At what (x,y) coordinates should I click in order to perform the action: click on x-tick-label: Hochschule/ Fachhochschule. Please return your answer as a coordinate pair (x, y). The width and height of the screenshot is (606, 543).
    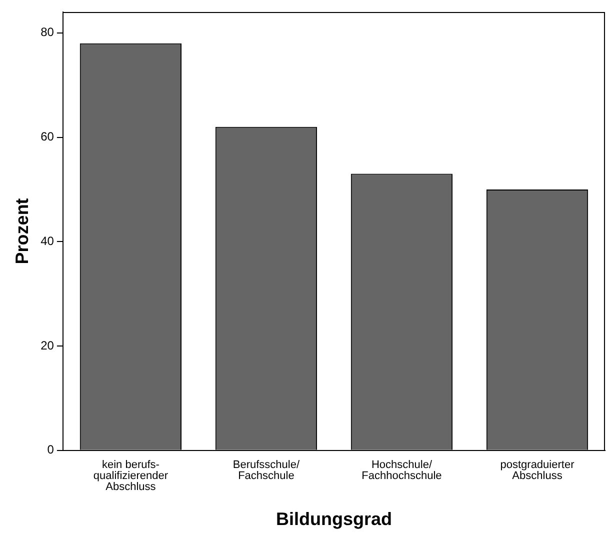
    Looking at the image, I should click on (402, 470).